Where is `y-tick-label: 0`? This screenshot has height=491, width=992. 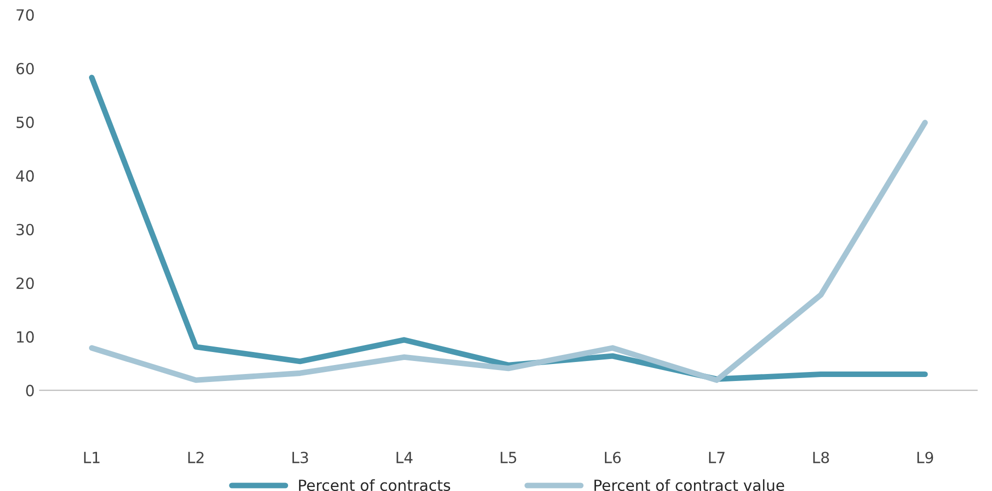 y-tick-label: 0 is located at coordinates (30, 390).